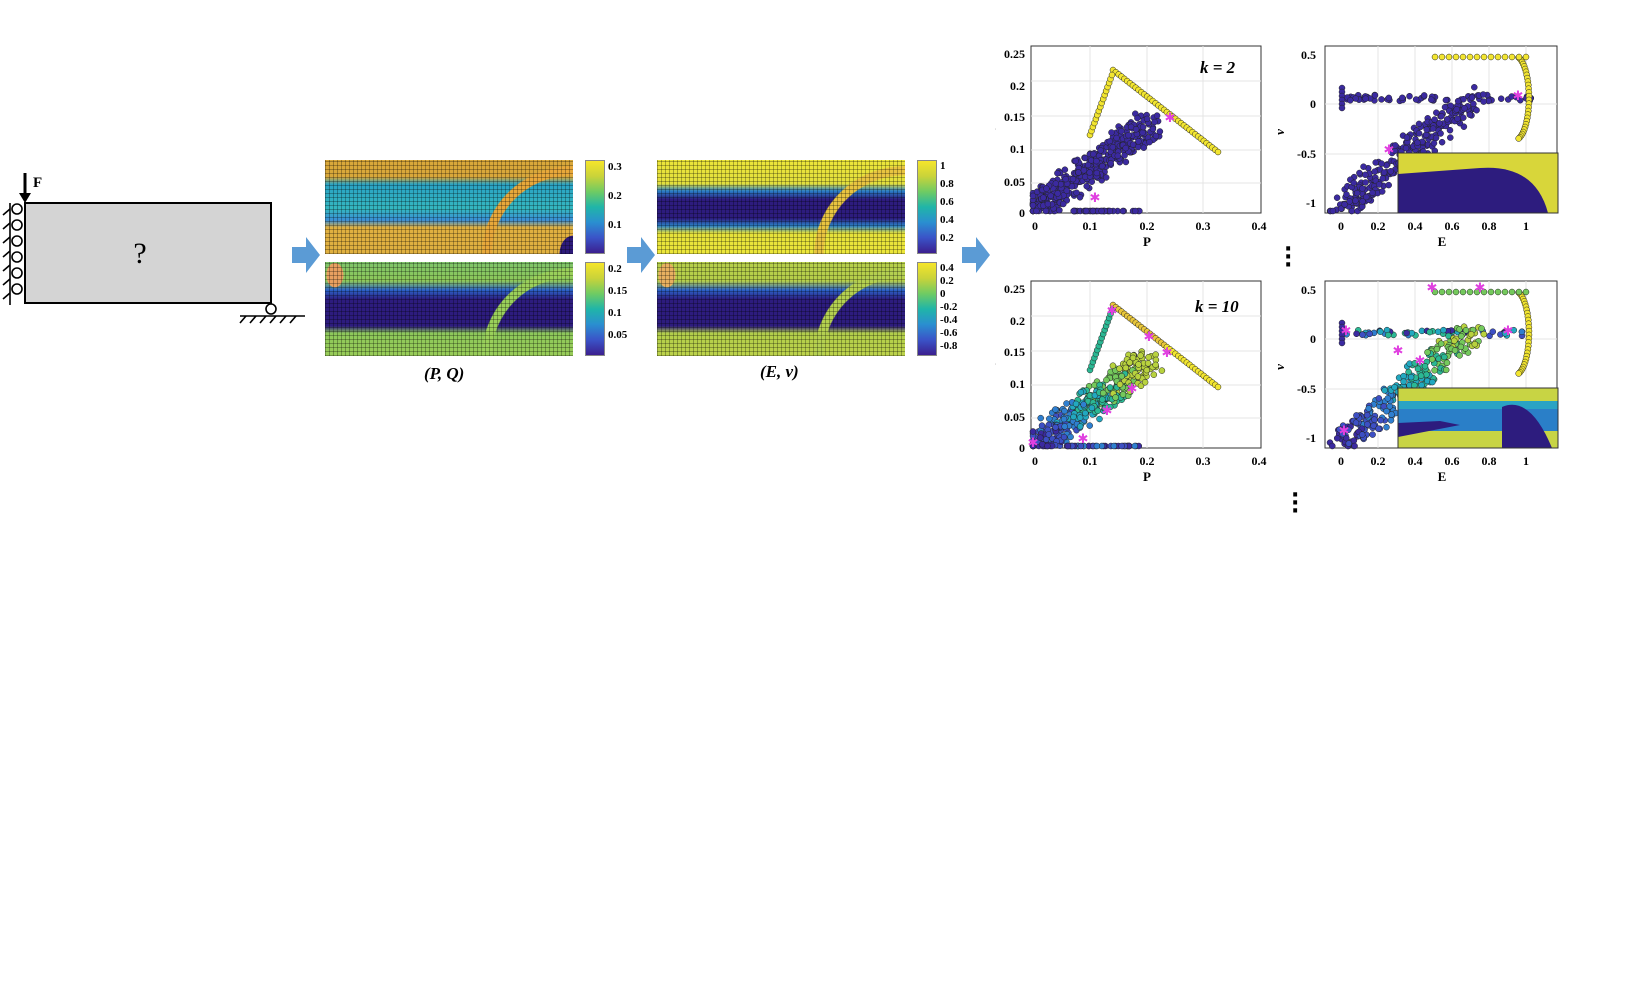 The width and height of the screenshot is (1632, 1005). Describe the element at coordinates (1415, 147) in the screenshot. I see `ev-scatter-k2: ✱✱ 0.5 0 -0.5 -1 0 0.2 0.4 0.6 0.8 1 E ν` at that location.